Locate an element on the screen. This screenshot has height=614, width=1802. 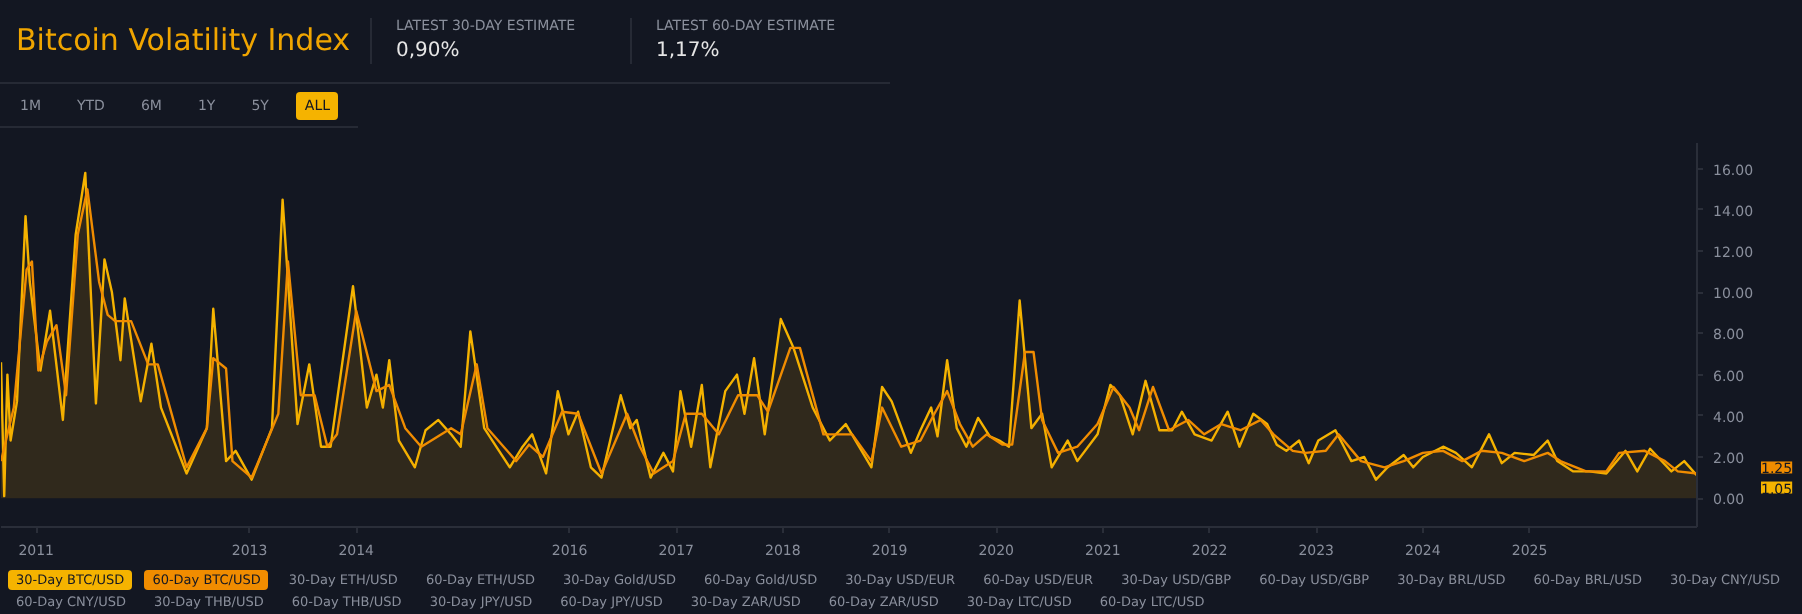
text: 0,90% is located at coordinates (429, 52).